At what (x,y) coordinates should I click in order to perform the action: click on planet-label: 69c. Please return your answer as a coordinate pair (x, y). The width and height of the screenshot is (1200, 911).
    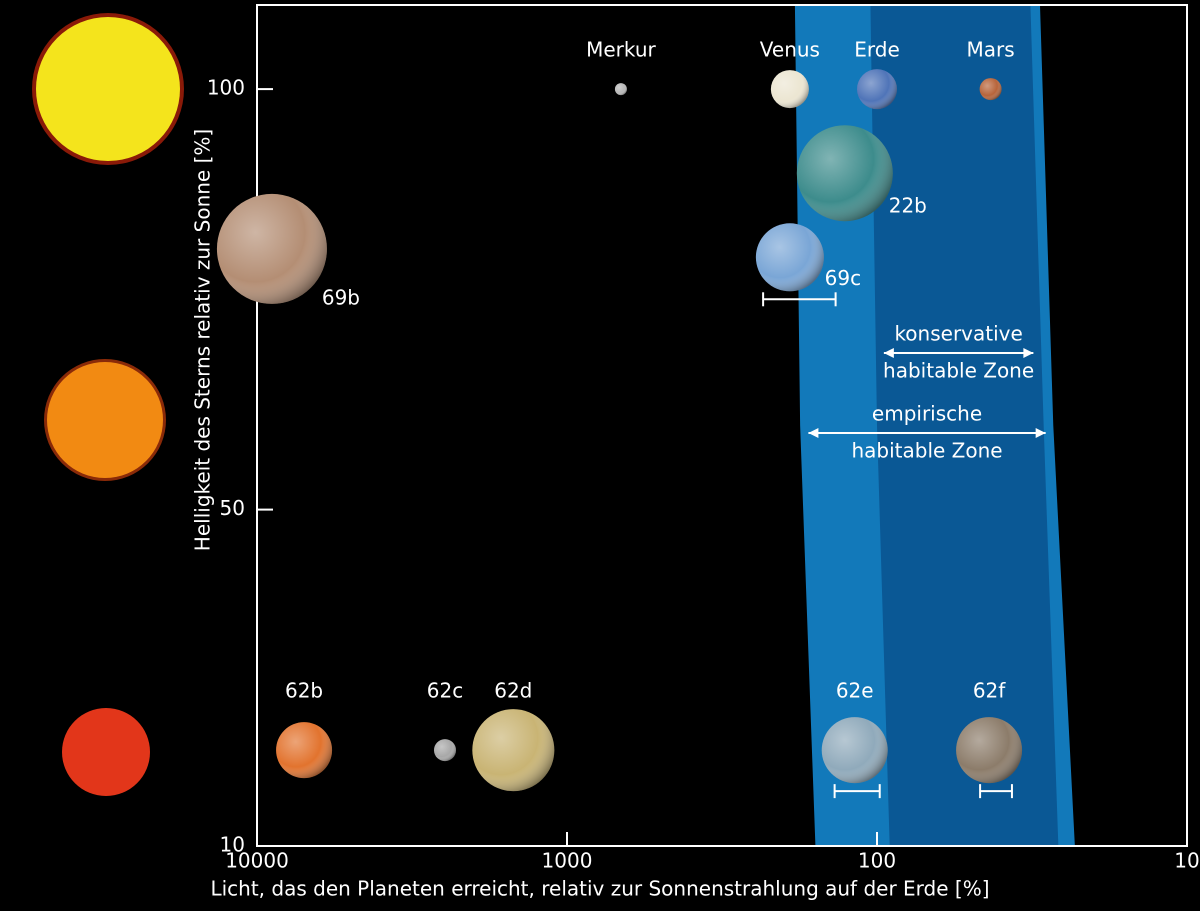
    Looking at the image, I should click on (843, 278).